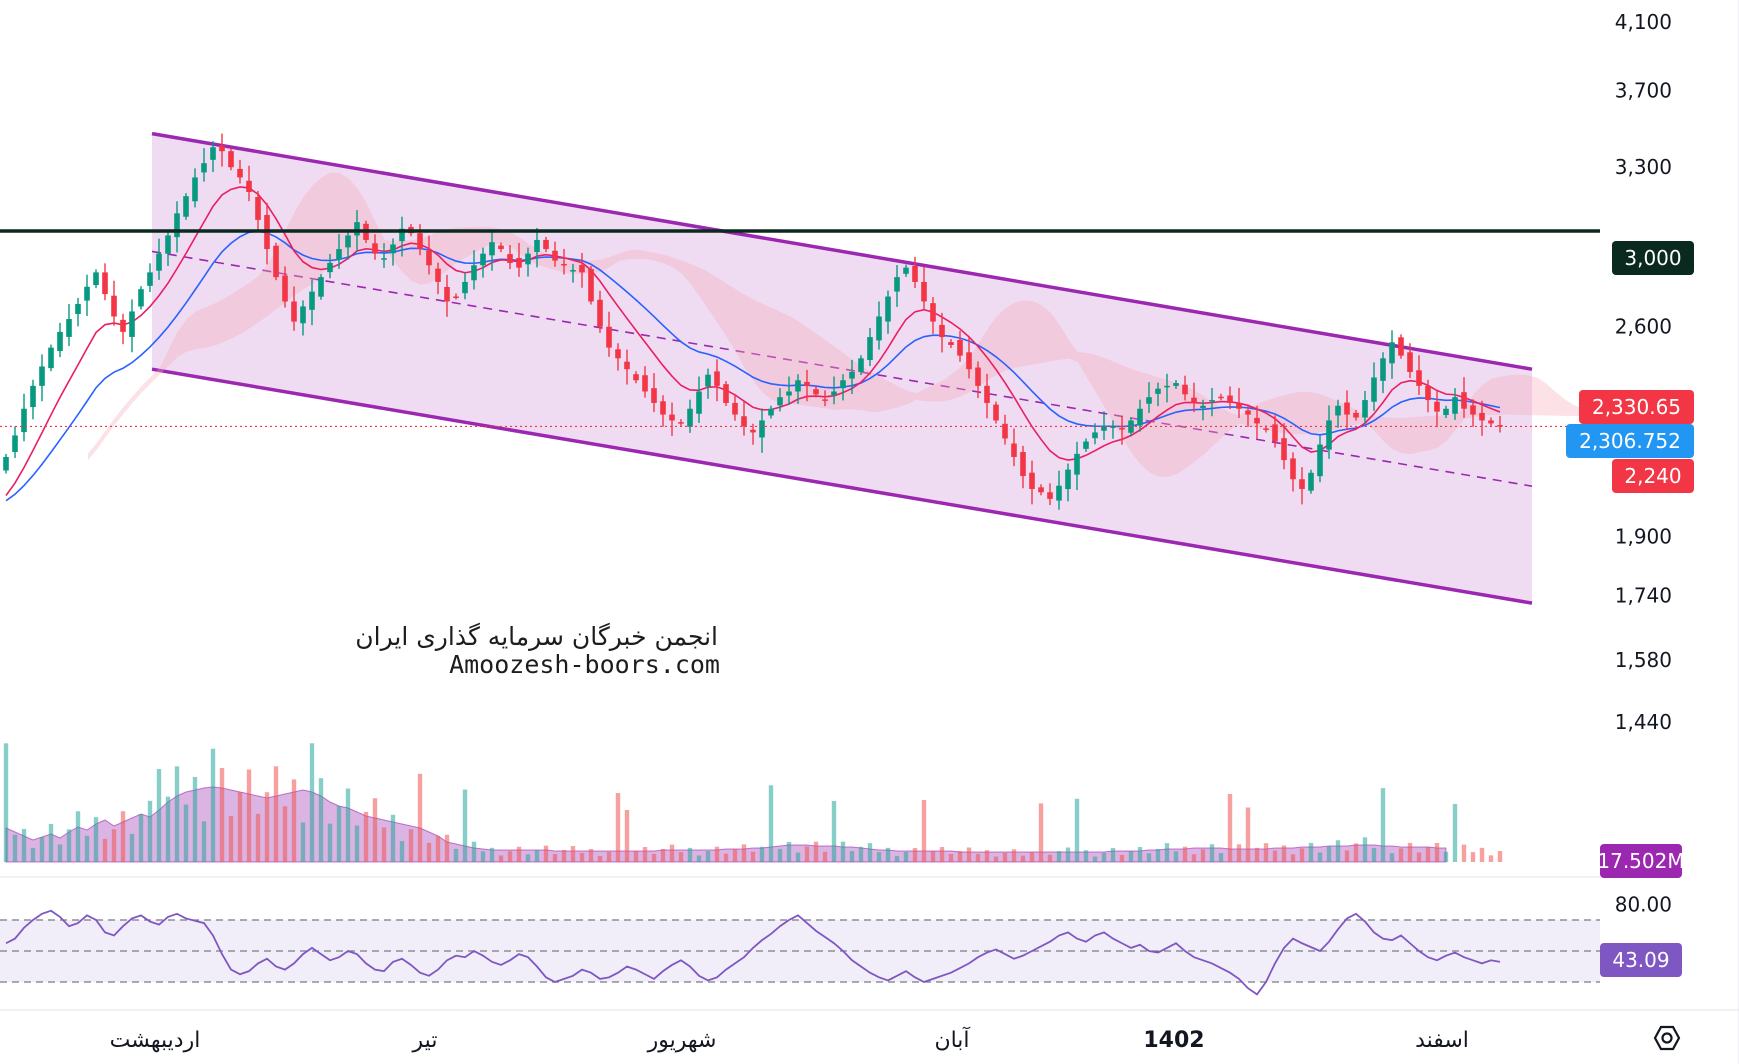 The width and height of the screenshot is (1739, 1064). I want to click on settings-hexagon-icon, so click(1667, 1038).